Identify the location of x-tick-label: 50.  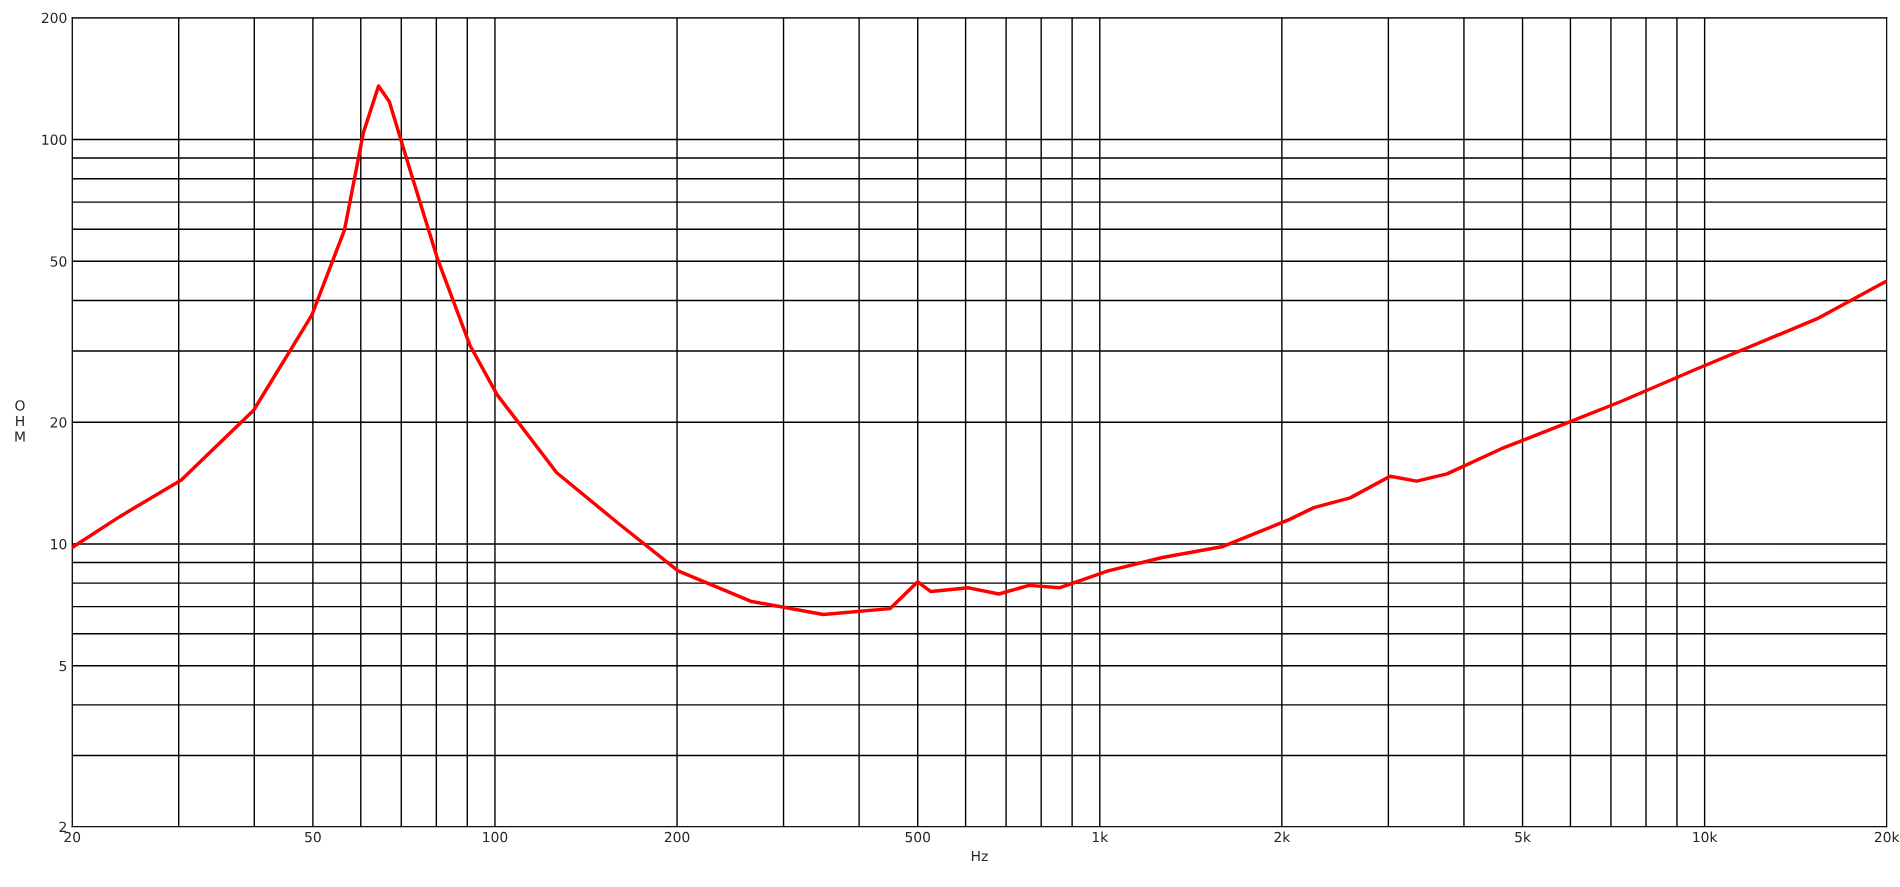
(313, 837).